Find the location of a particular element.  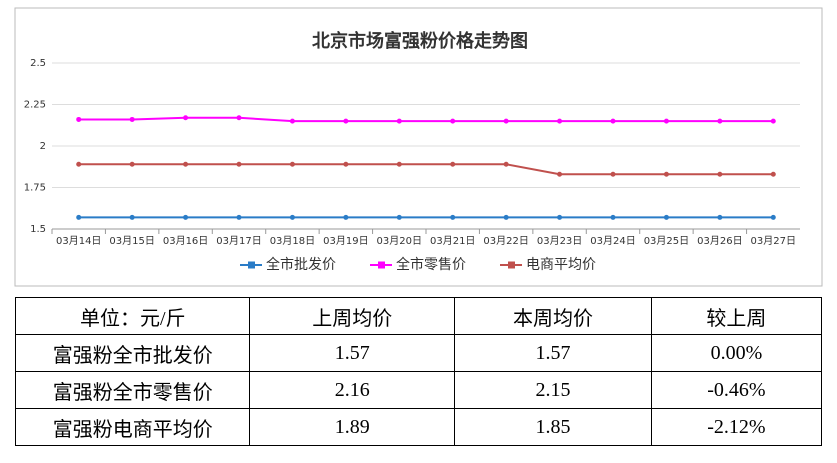

table-cell: 单位：元/斤 is located at coordinates (132, 316).